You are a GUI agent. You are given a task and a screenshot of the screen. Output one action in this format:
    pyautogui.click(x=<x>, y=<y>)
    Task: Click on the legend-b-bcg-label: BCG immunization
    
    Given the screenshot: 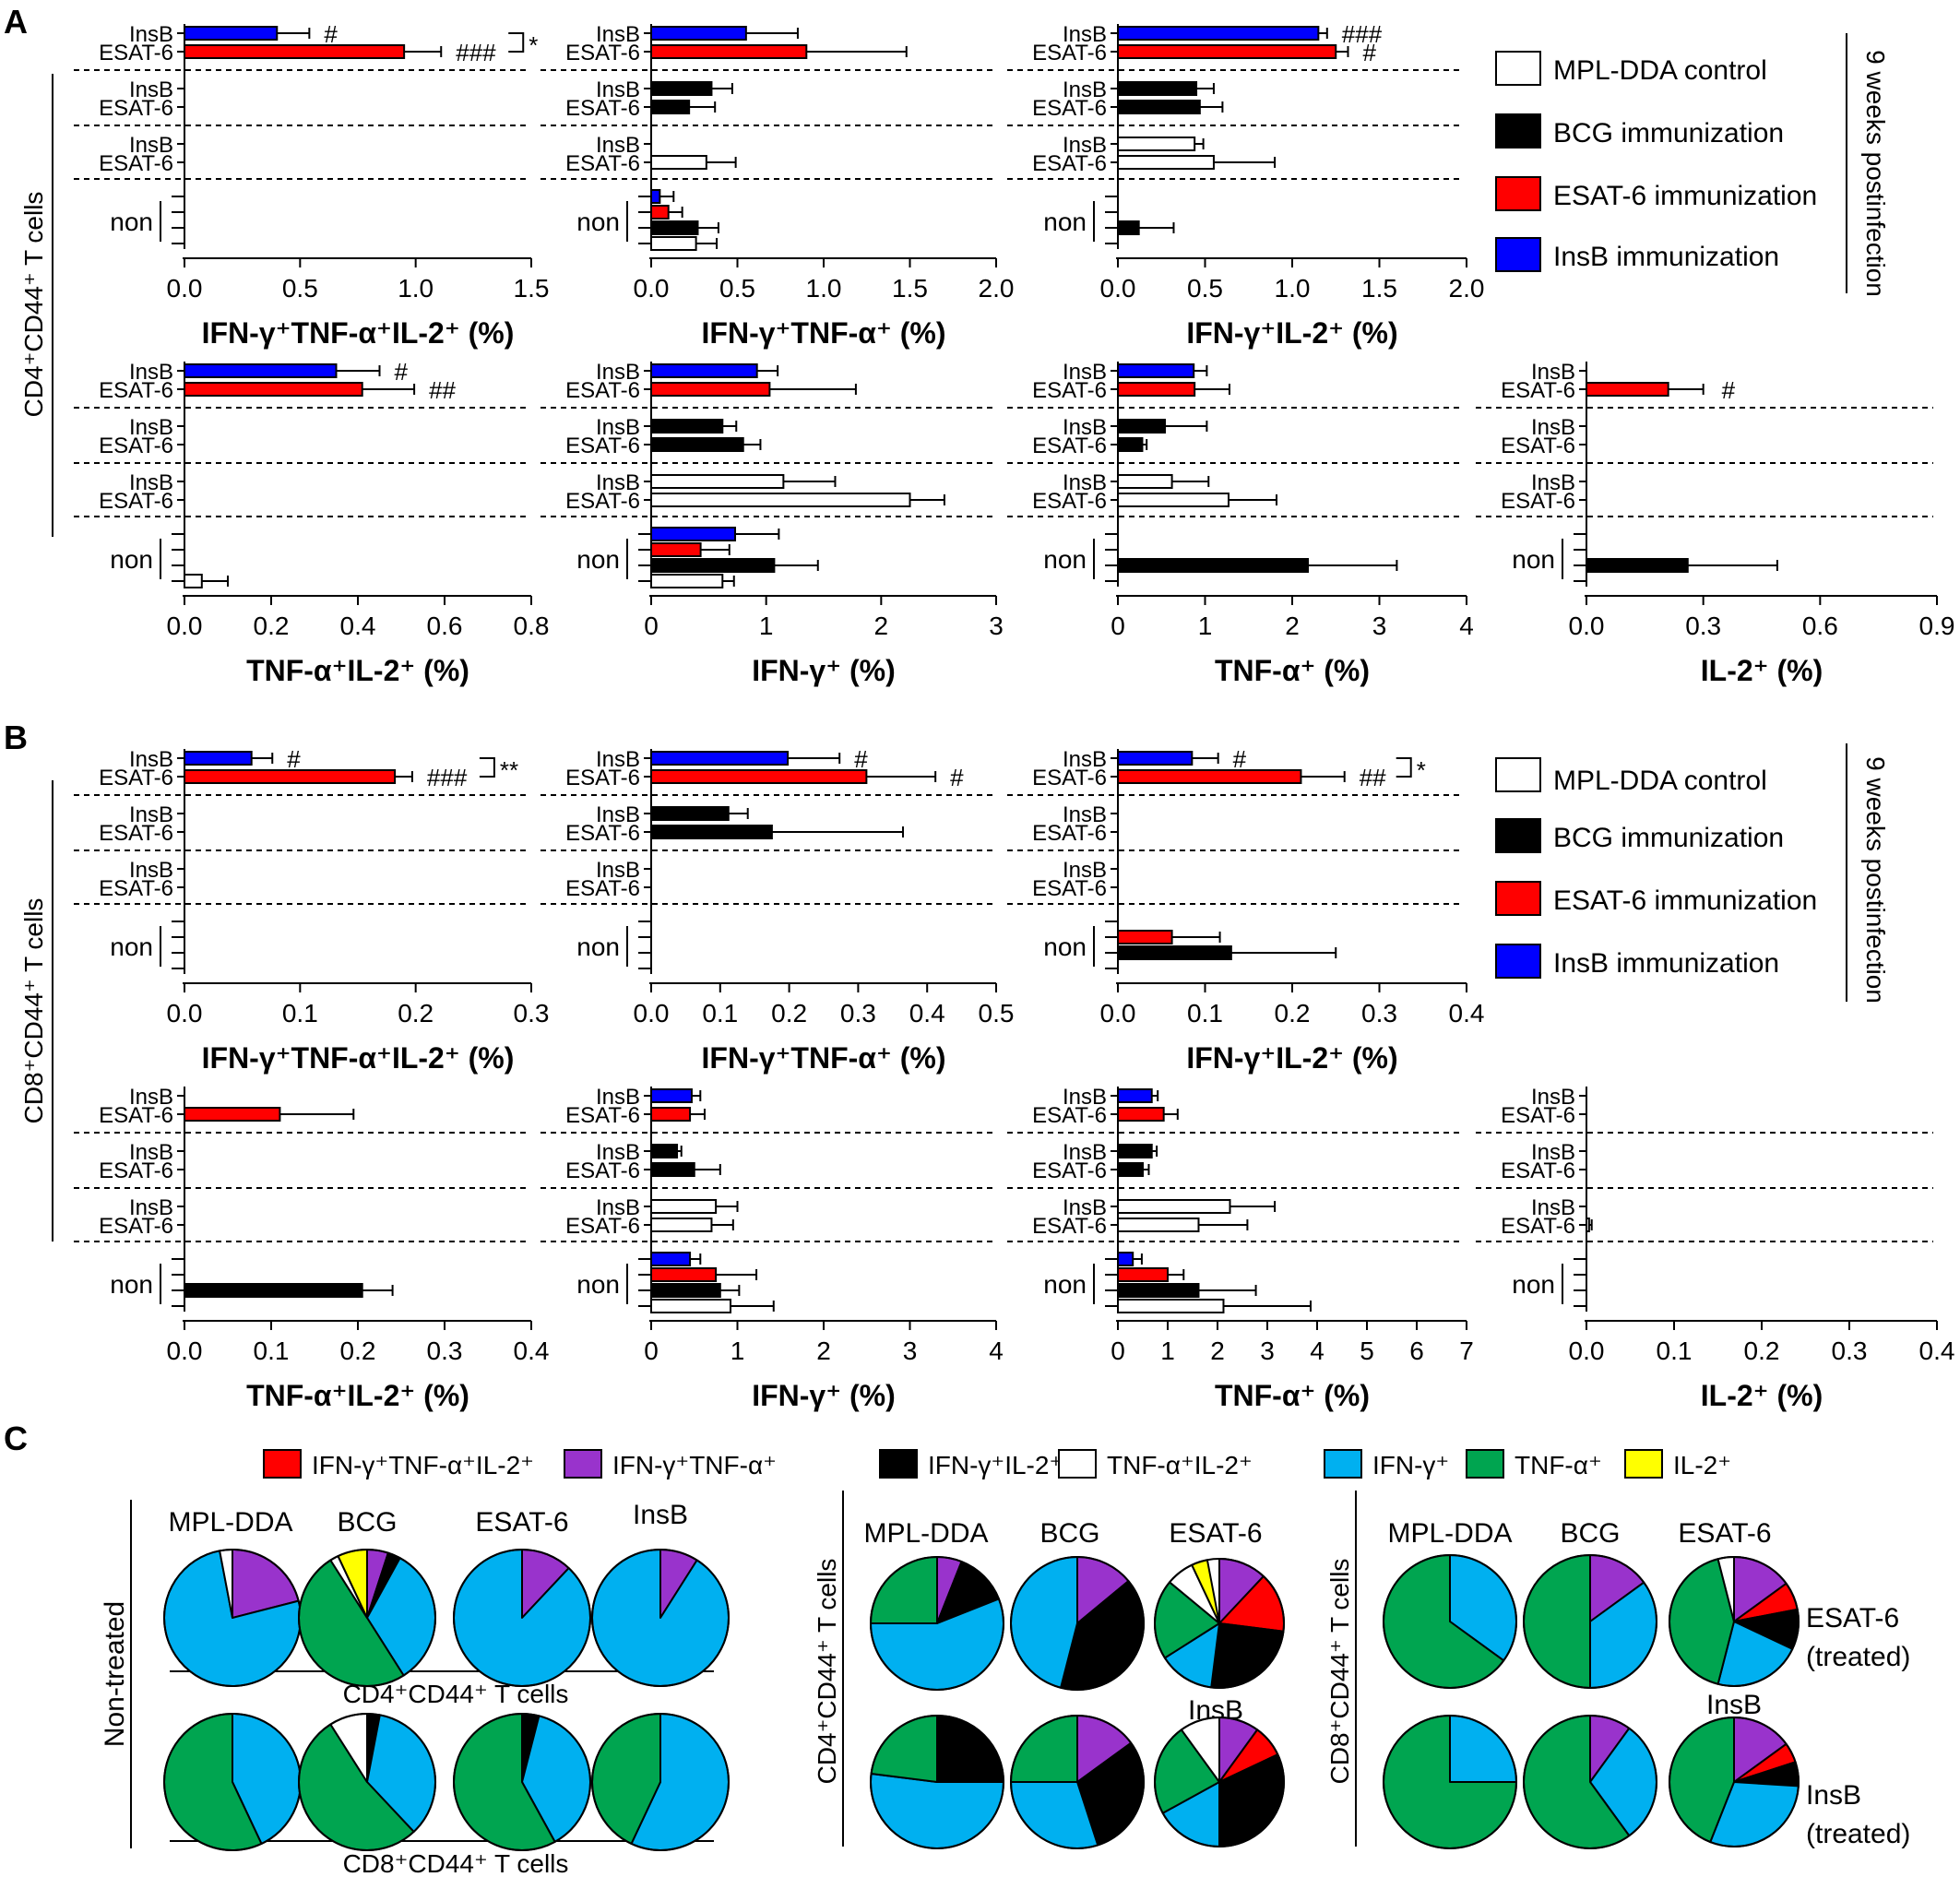 What is the action you would take?
    pyautogui.click(x=1668, y=838)
    